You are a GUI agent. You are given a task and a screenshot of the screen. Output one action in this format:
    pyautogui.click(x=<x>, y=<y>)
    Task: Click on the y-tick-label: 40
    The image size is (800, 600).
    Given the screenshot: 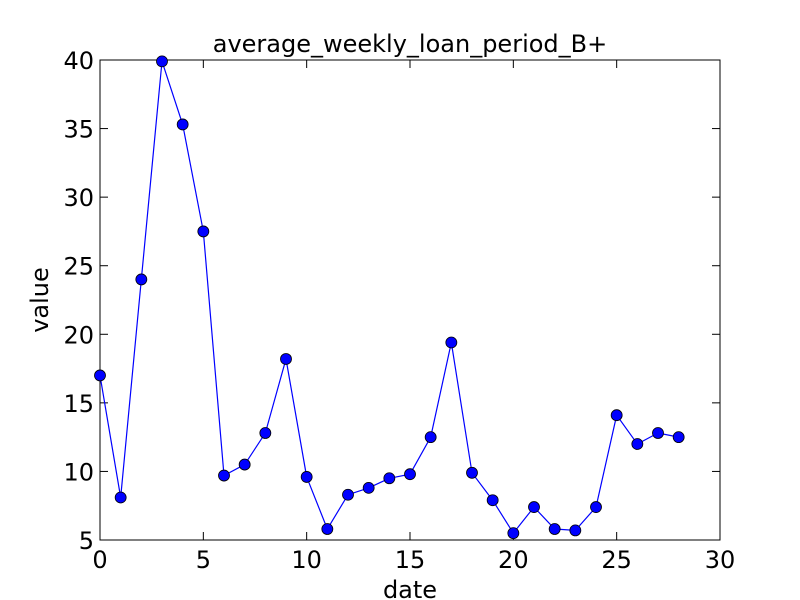 What is the action you would take?
    pyautogui.click(x=78, y=61)
    